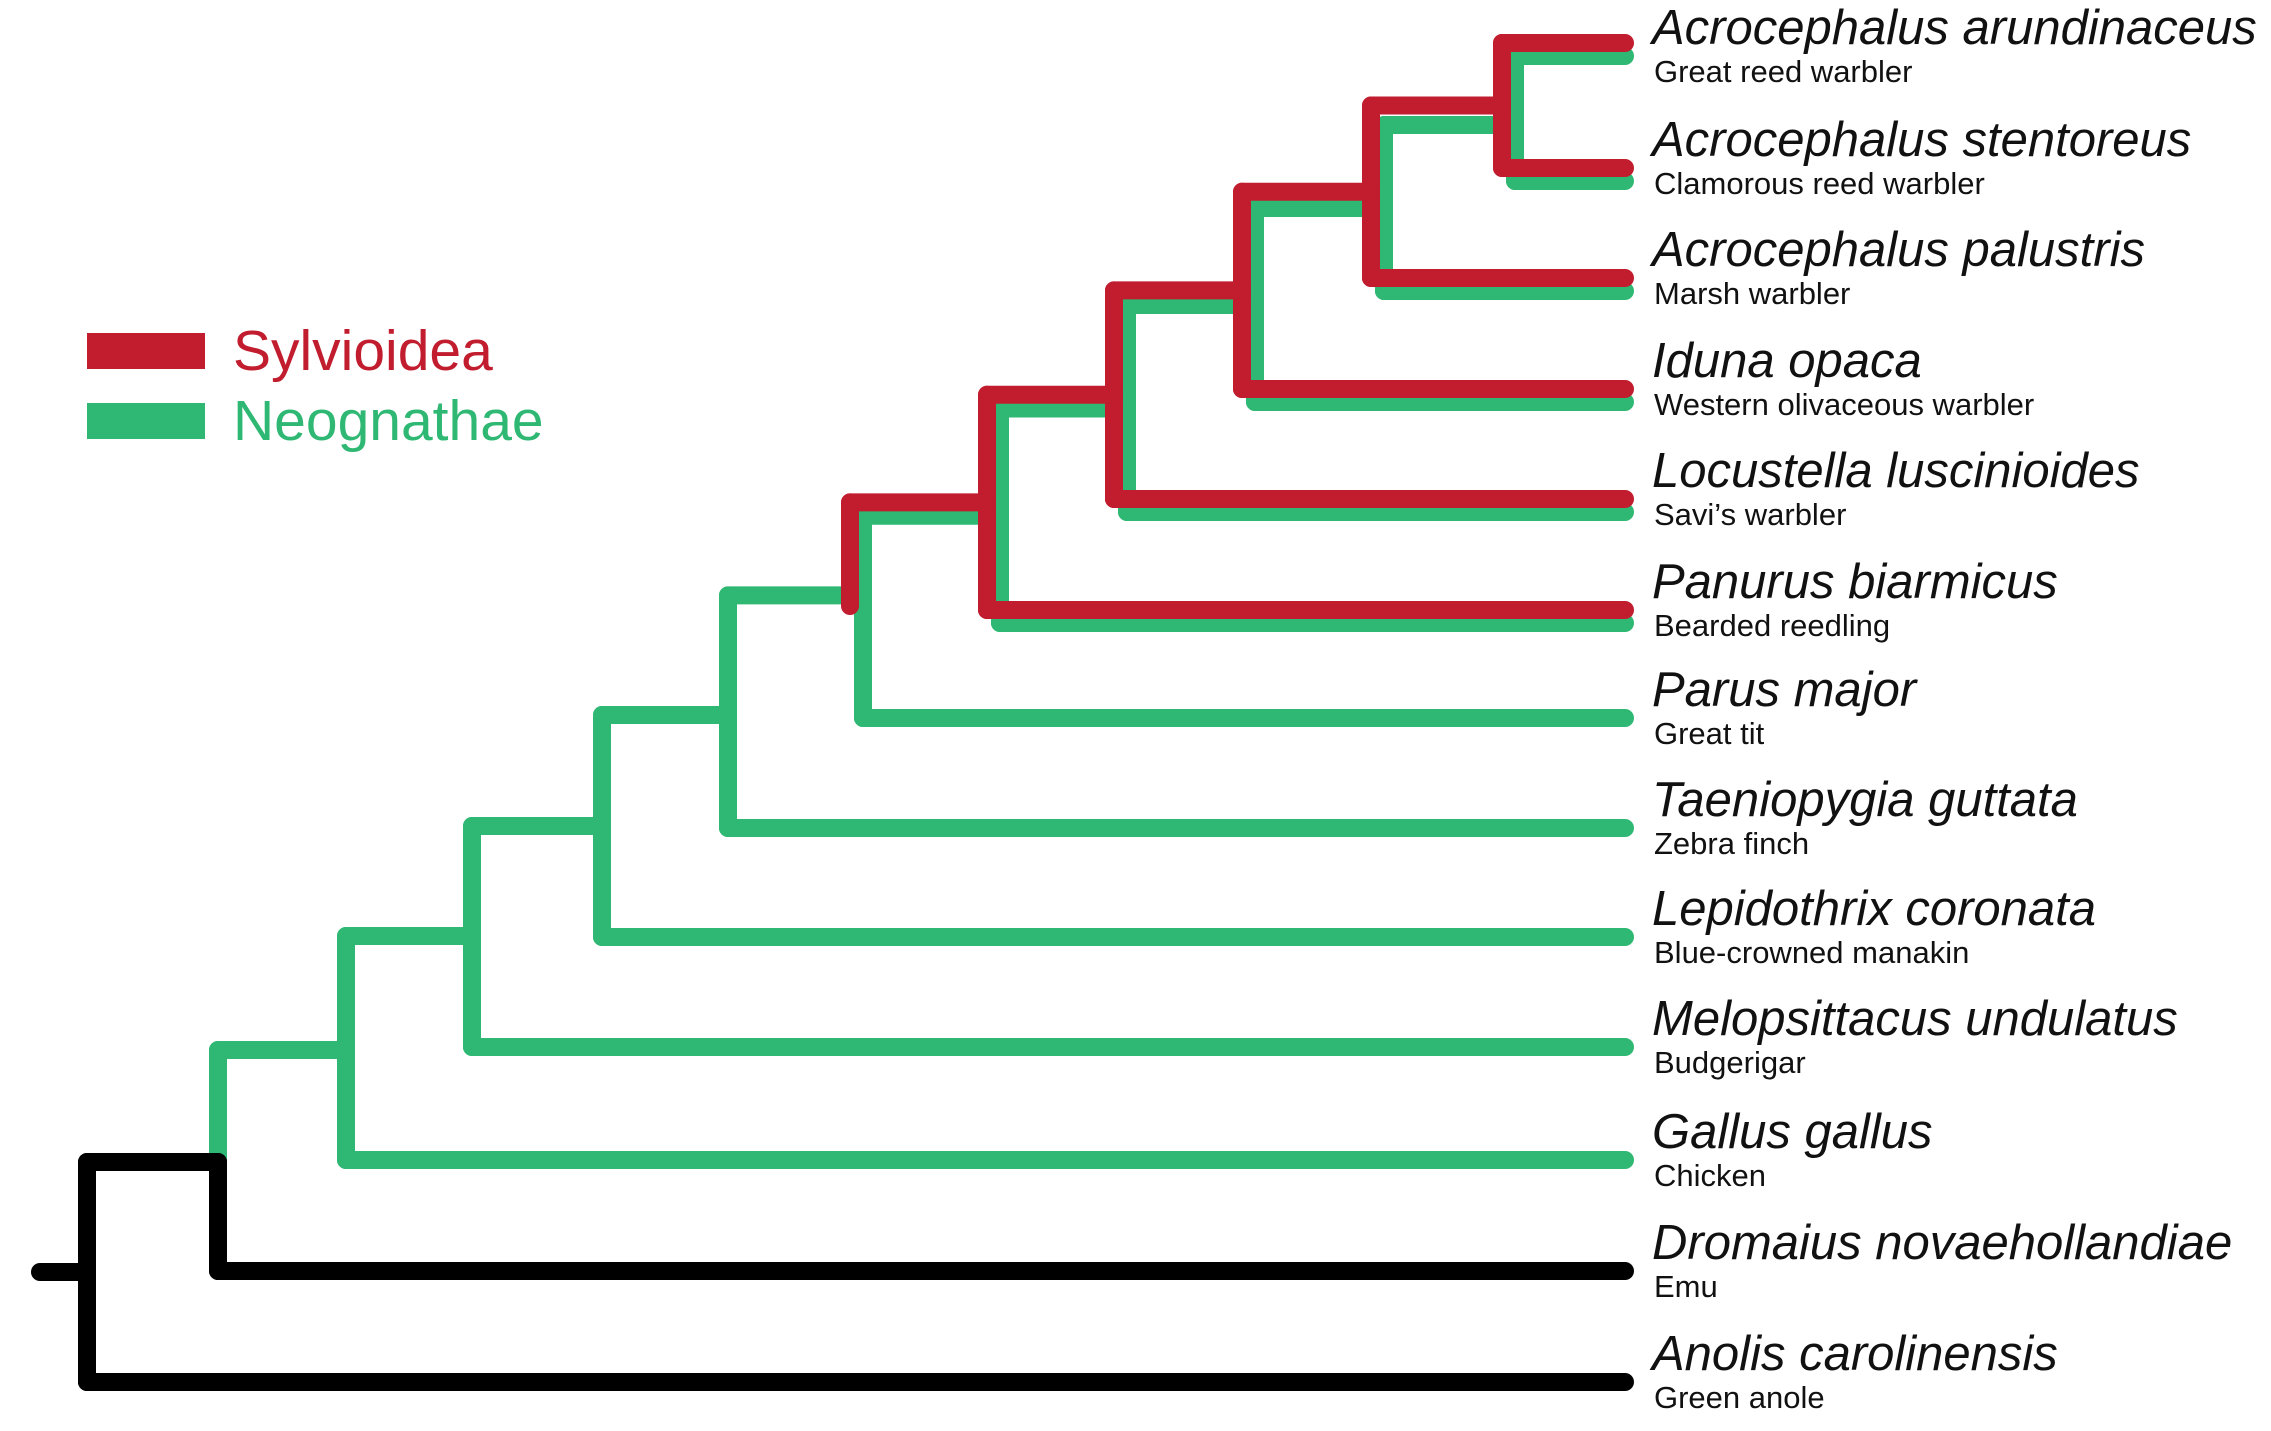 The image size is (2271, 1431). I want to click on legend-item-neognathae: Neognathae, so click(315, 421).